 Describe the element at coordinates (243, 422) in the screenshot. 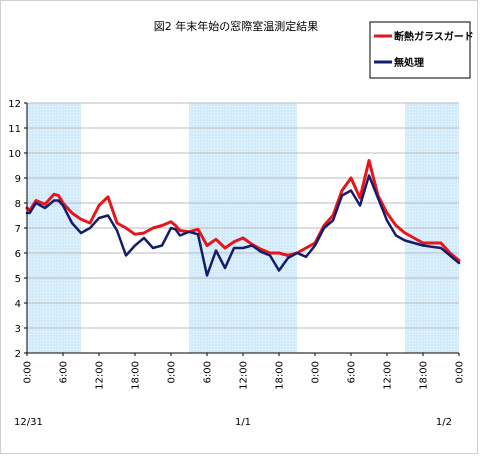

I see `date-label-1: 1/1` at that location.